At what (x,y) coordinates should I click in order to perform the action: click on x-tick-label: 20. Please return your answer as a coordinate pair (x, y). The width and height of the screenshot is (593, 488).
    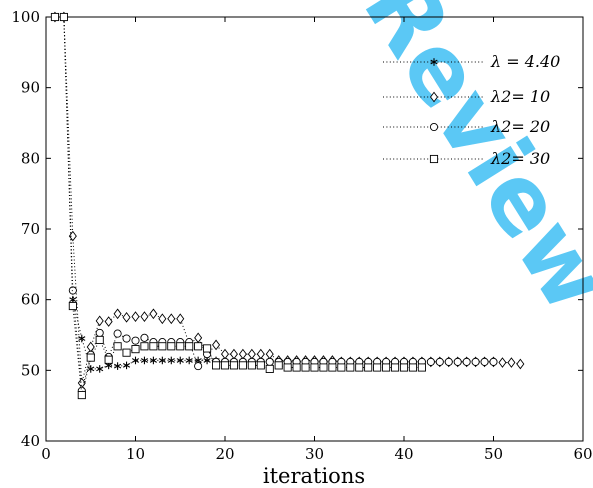
    Looking at the image, I should click on (224, 454).